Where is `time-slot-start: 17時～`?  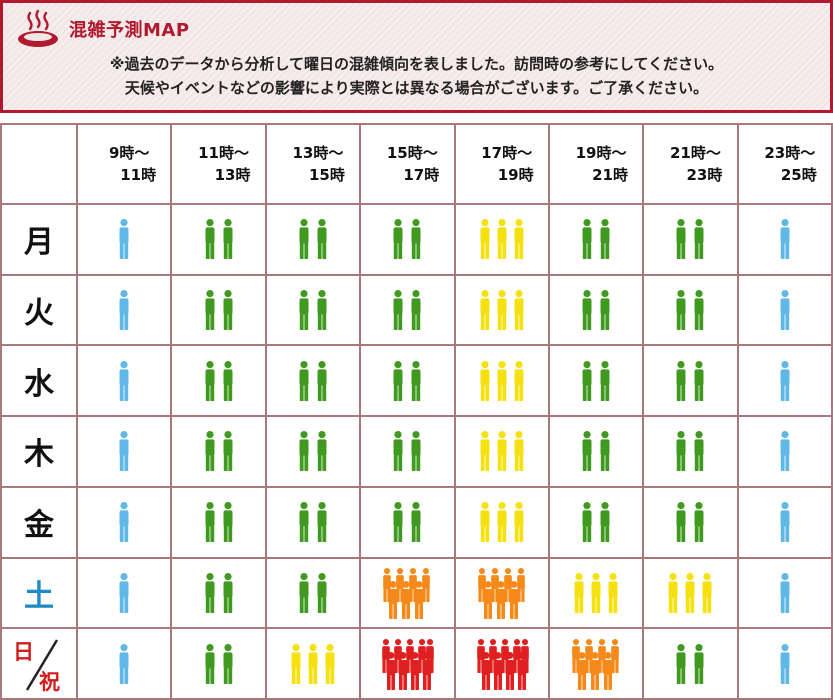 time-slot-start: 17時～ is located at coordinates (507, 153).